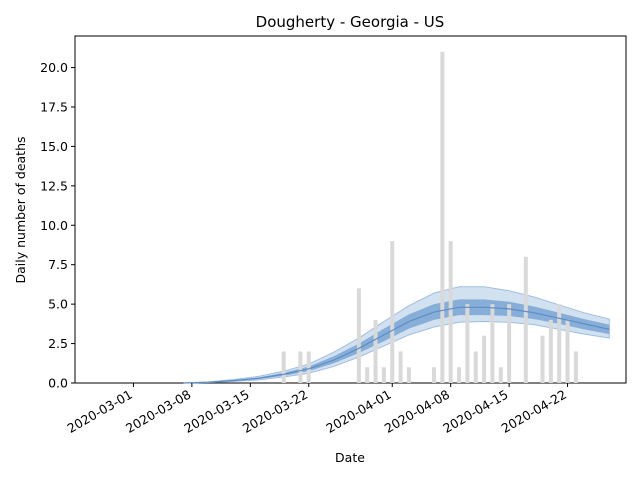 This screenshot has width=640, height=480. I want to click on fit-band-inner-layer, so click(396, 341).